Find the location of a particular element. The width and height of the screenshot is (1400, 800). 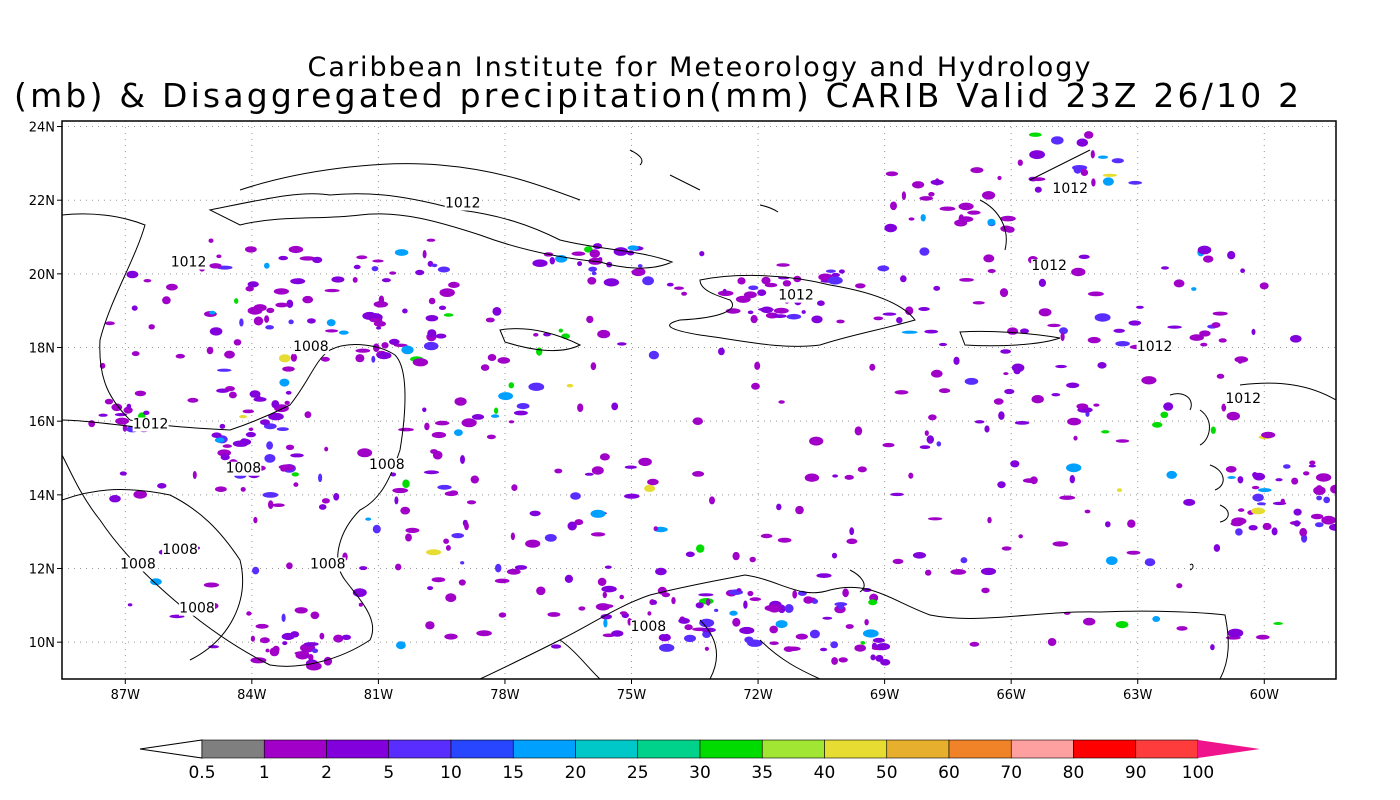

colorbar-label: 70 is located at coordinates (1011, 773).